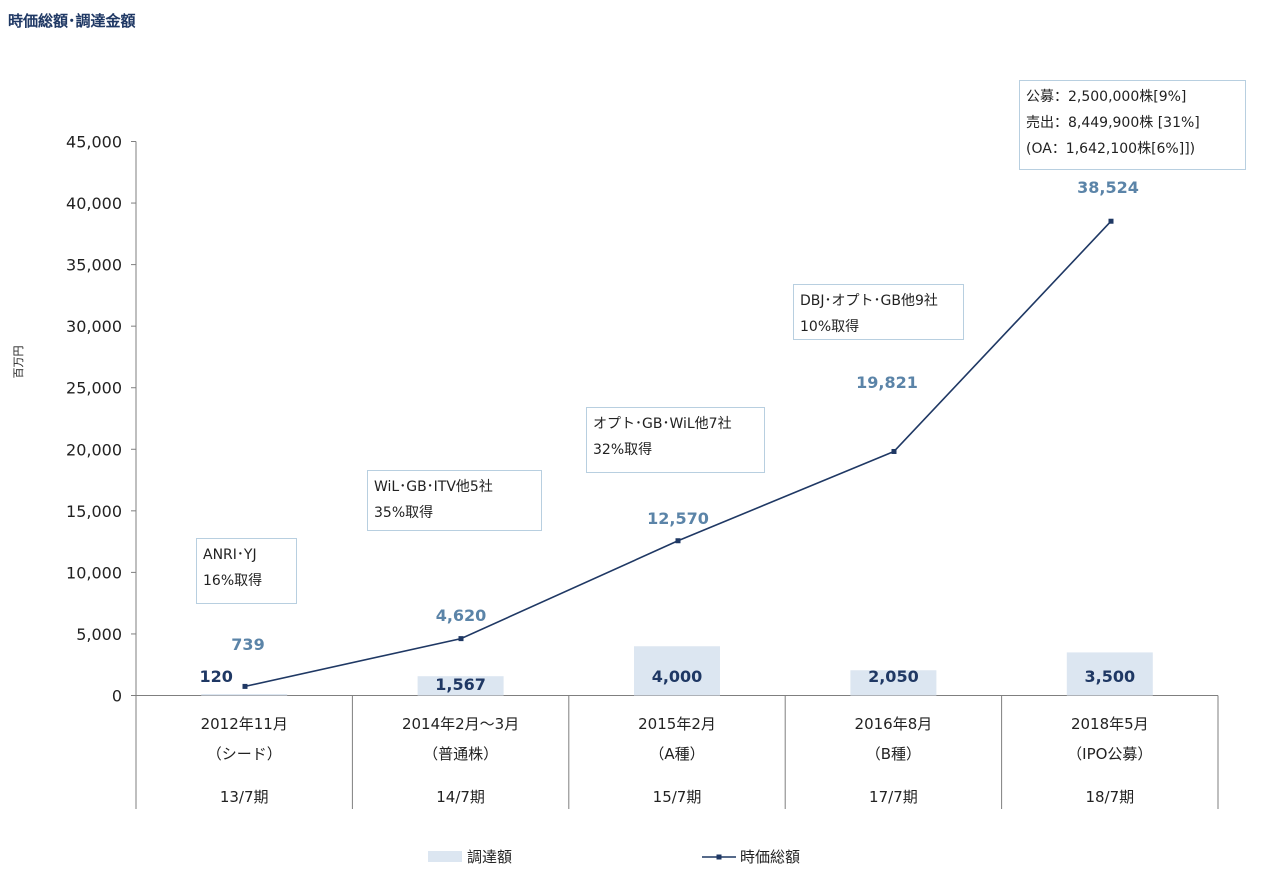 Image resolution: width=1280 pixels, height=894 pixels. Describe the element at coordinates (117, 696) in the screenshot. I see `y-tick-label: 0` at that location.